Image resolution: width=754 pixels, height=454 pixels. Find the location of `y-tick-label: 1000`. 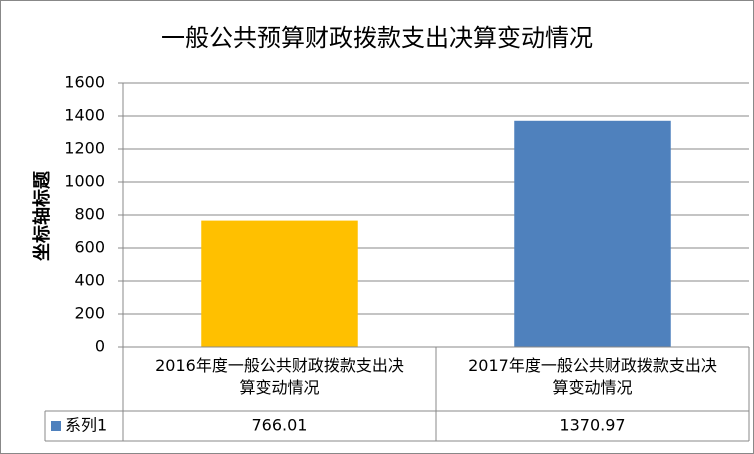

y-tick-label: 1000 is located at coordinates (84, 181).